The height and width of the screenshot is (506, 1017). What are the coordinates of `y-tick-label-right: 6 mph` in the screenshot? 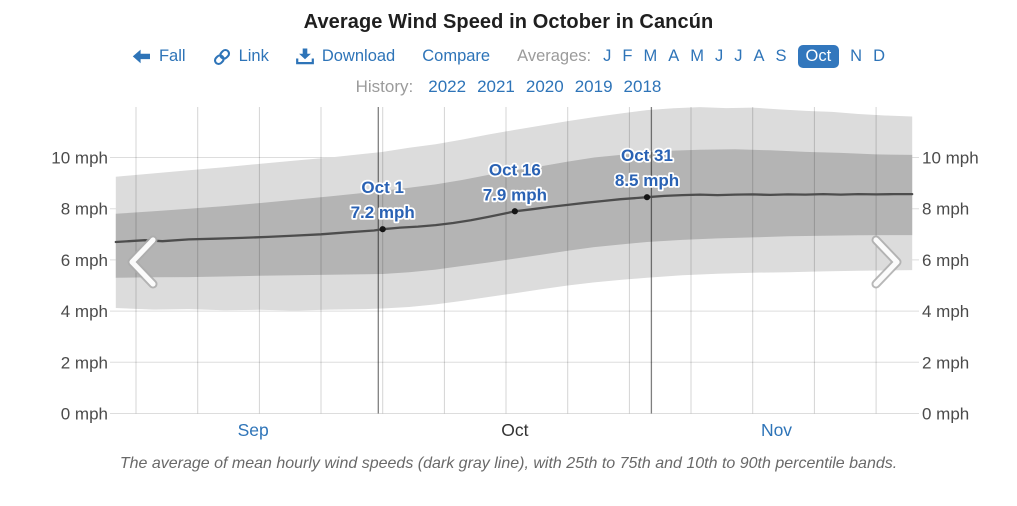 It's located at (945, 260).